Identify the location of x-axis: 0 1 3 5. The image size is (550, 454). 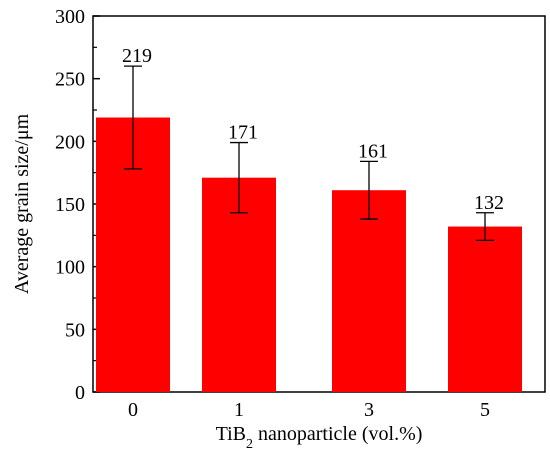
(309, 403).